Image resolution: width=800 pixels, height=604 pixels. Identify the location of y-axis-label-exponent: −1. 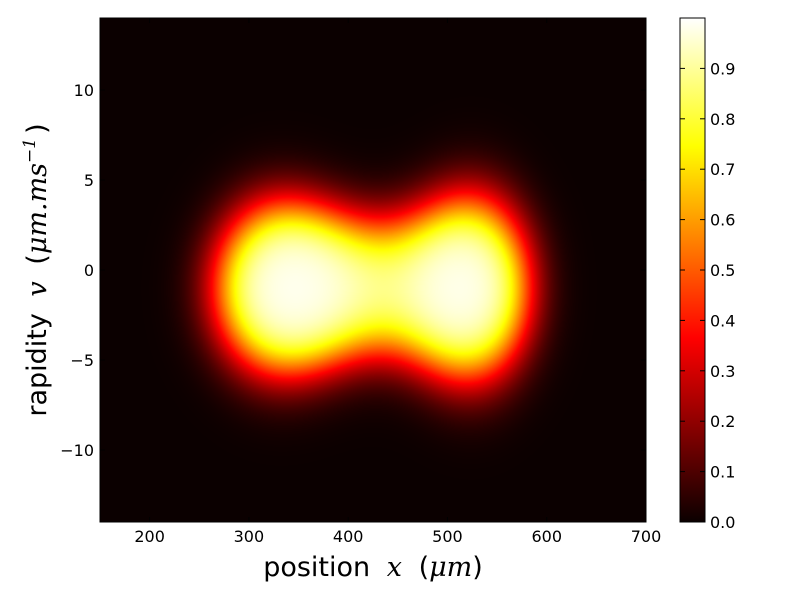
(30, 150).